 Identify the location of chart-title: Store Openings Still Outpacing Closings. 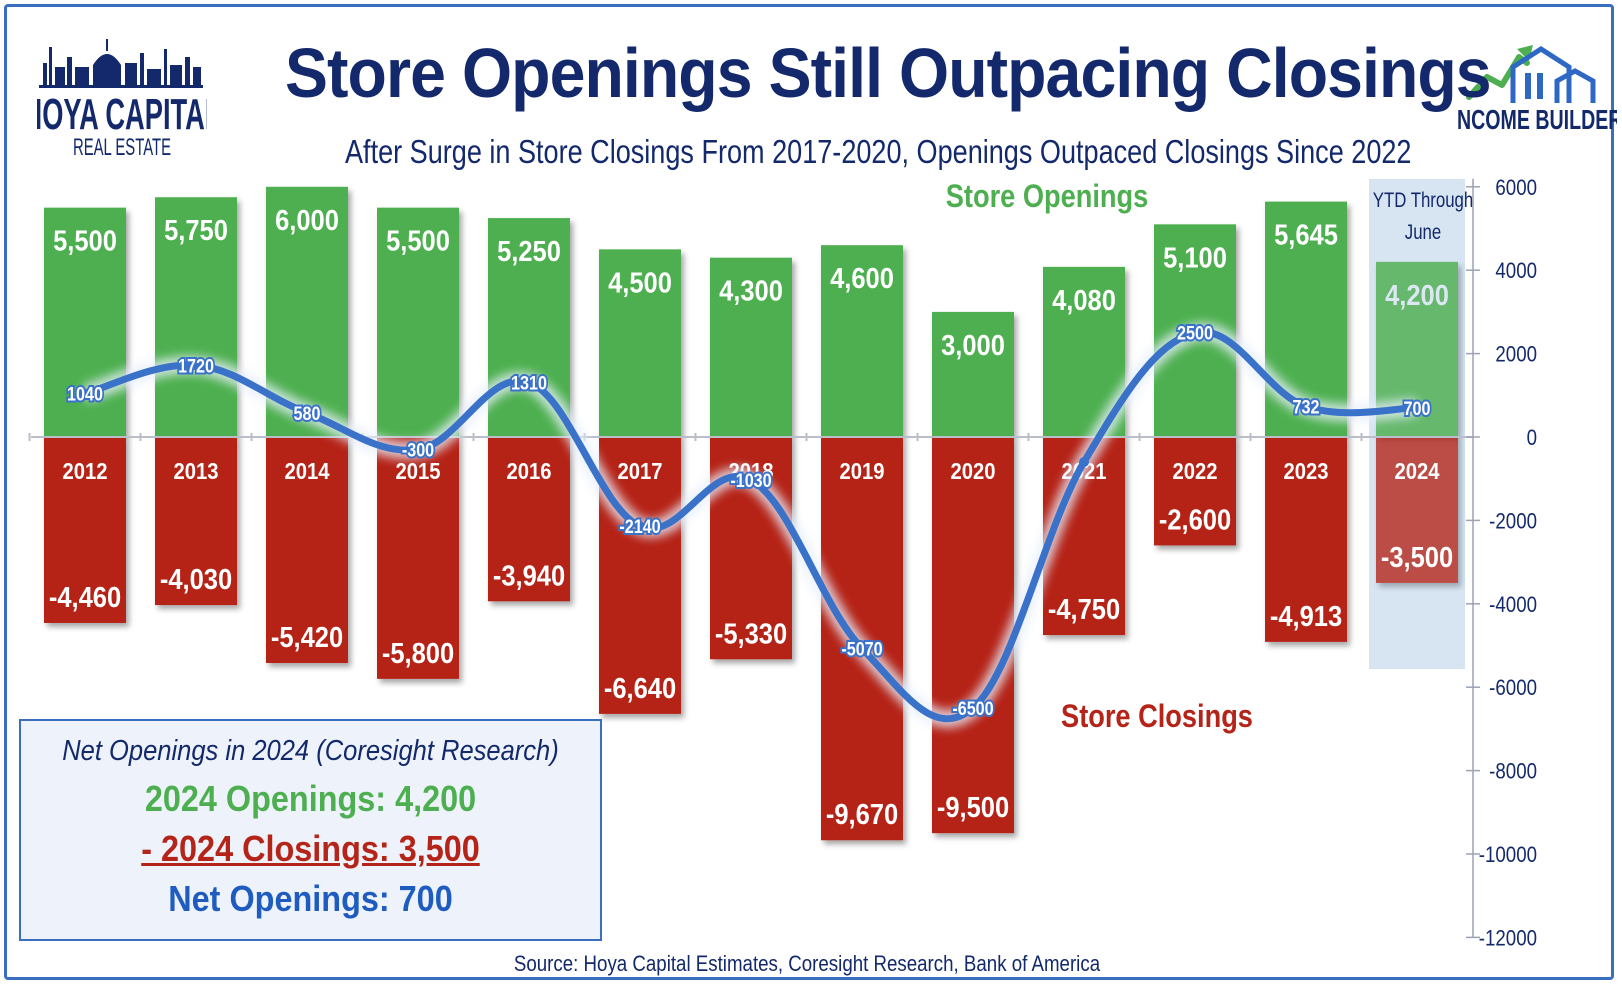
(888, 73).